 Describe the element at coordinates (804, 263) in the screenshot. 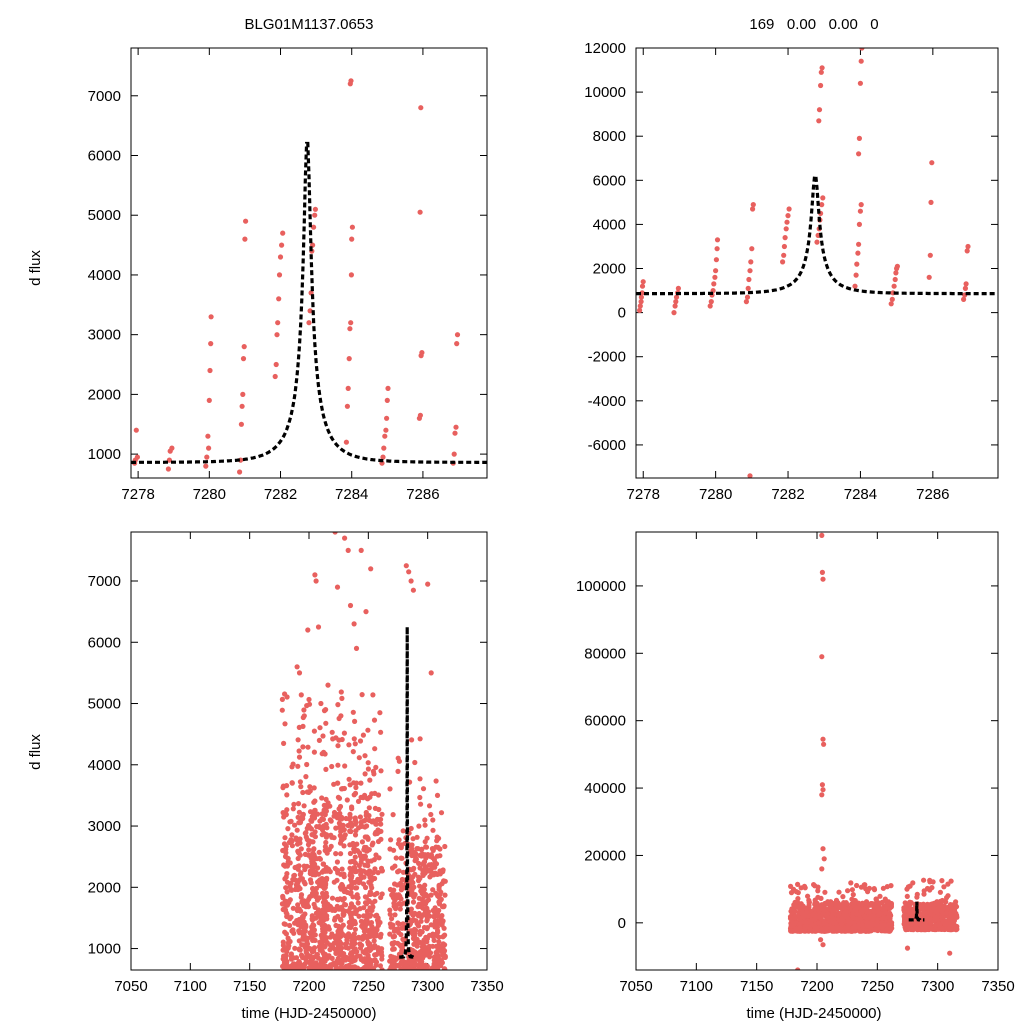

I see `data-points` at that location.